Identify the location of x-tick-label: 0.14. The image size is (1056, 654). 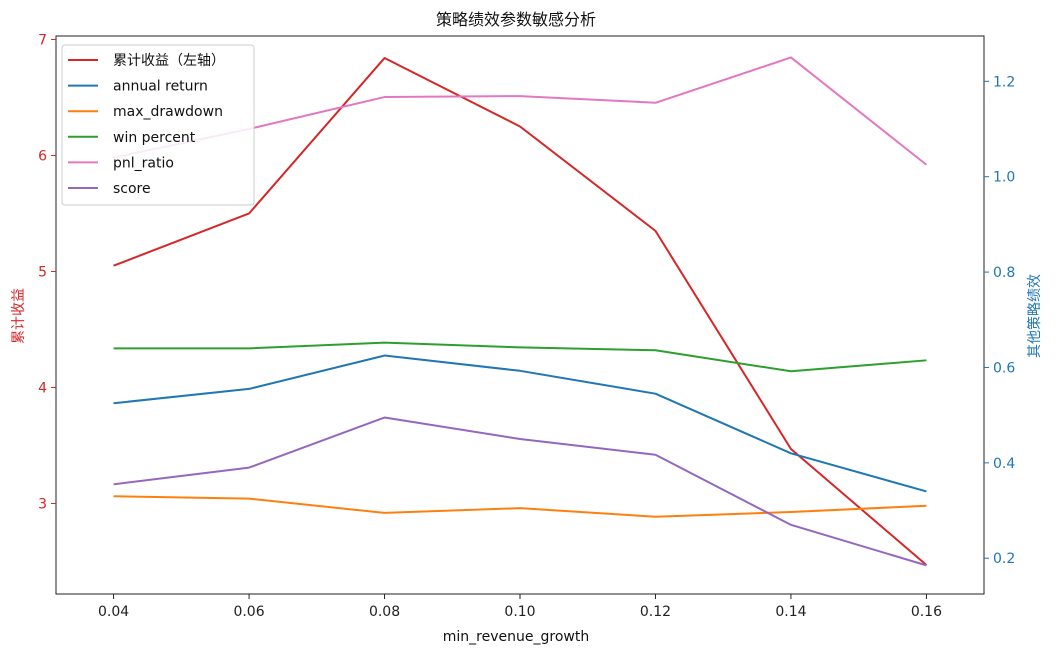
(790, 612).